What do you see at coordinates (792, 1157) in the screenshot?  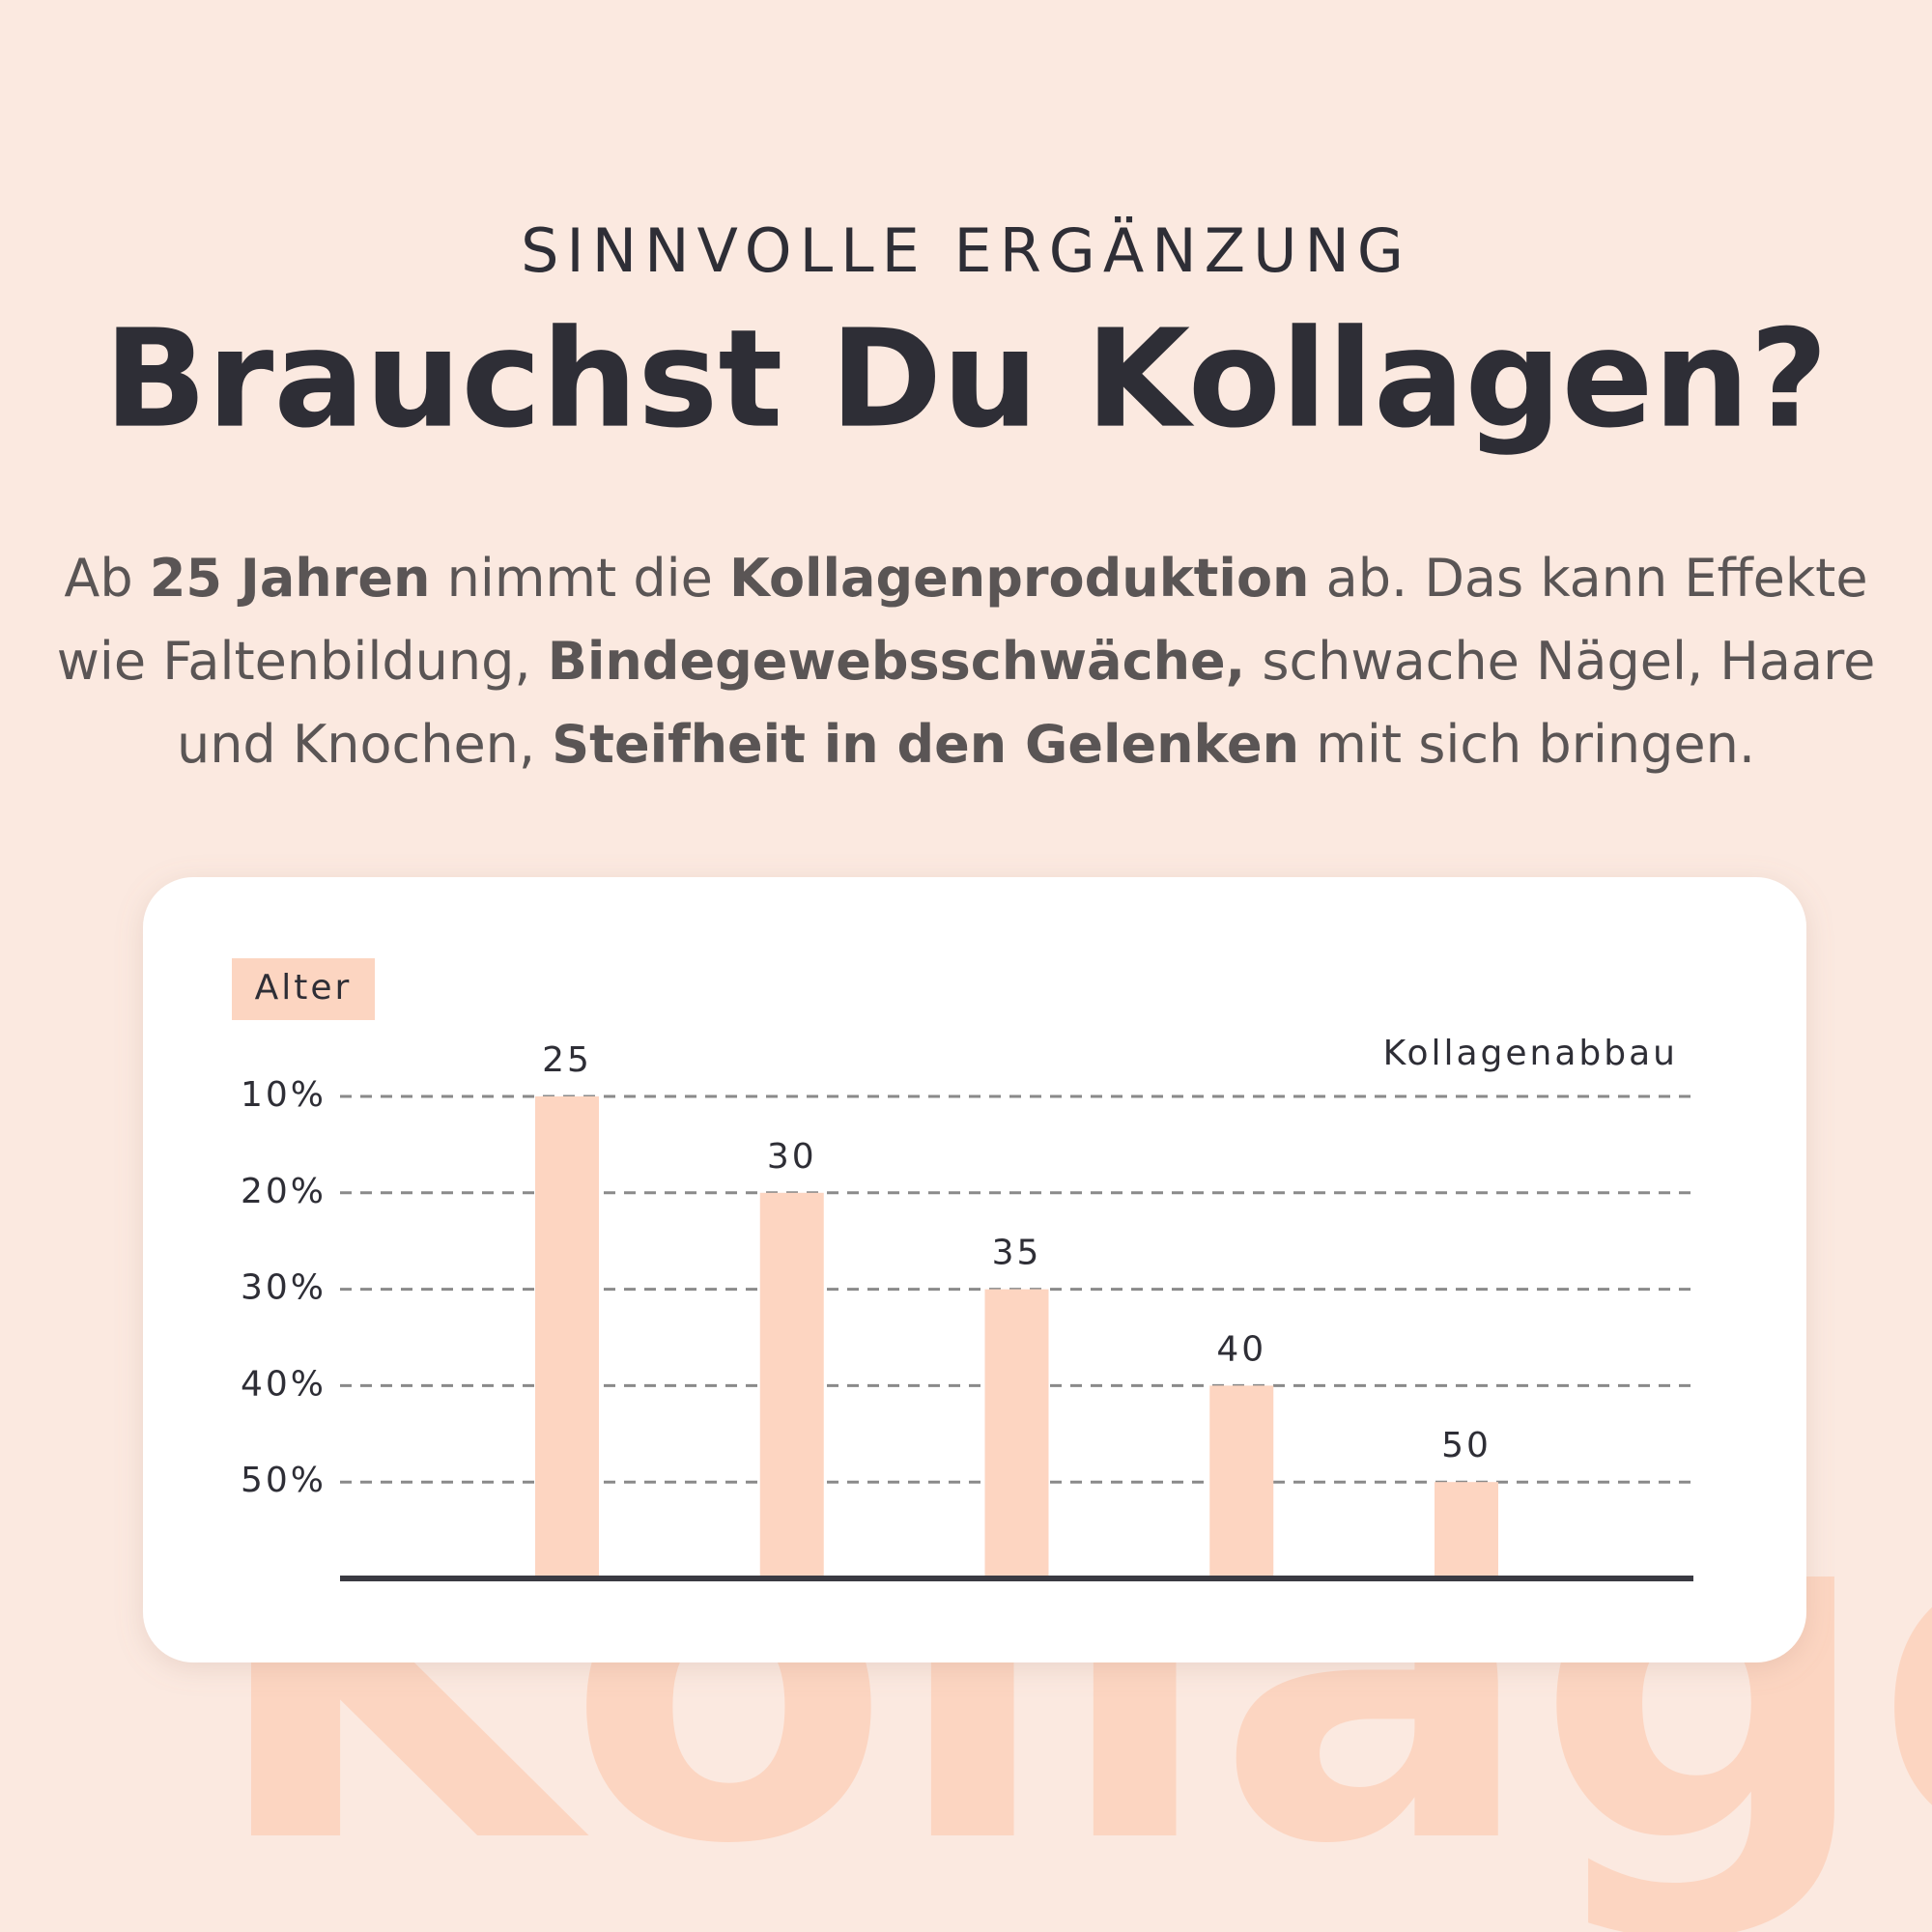 I see `category-label: 30` at bounding box center [792, 1157].